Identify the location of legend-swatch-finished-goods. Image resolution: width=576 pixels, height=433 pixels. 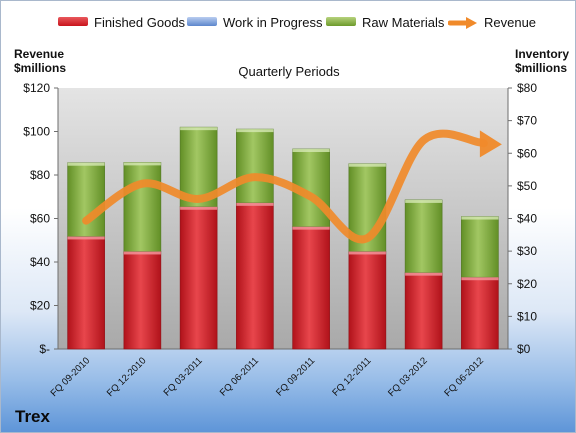
(73, 21).